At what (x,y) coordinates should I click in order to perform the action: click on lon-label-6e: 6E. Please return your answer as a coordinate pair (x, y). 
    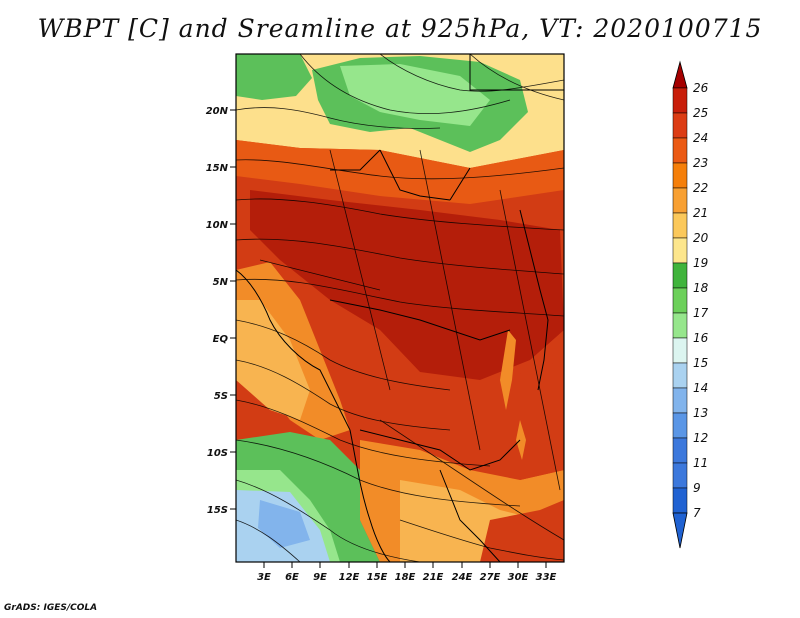
    Looking at the image, I should click on (292, 577).